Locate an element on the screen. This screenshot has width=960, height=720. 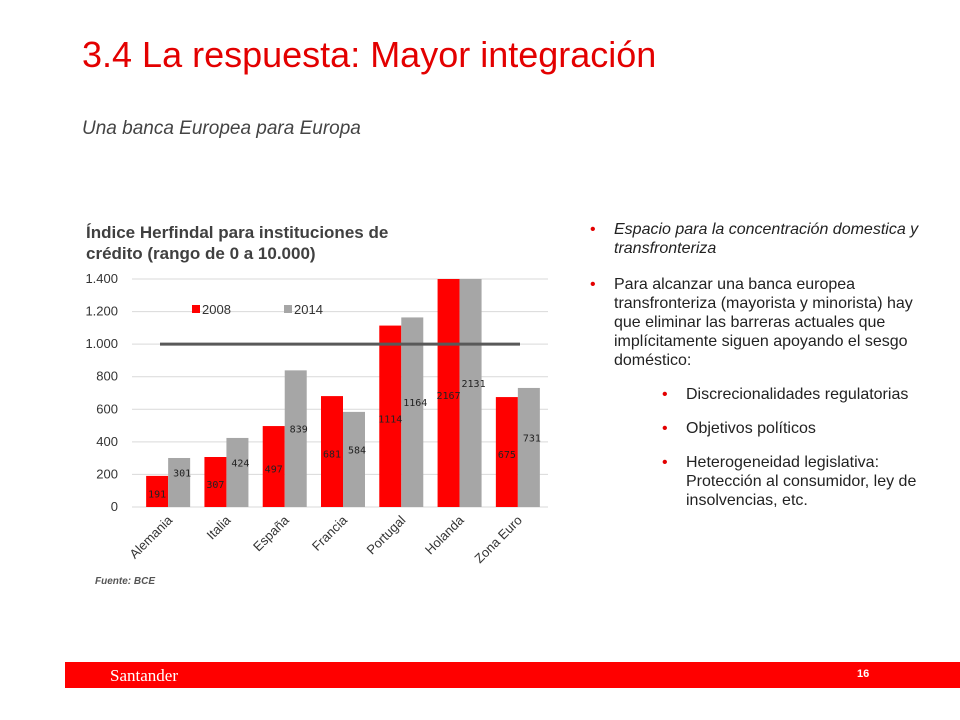
x-tick-label: Francia is located at coordinates (330, 533).